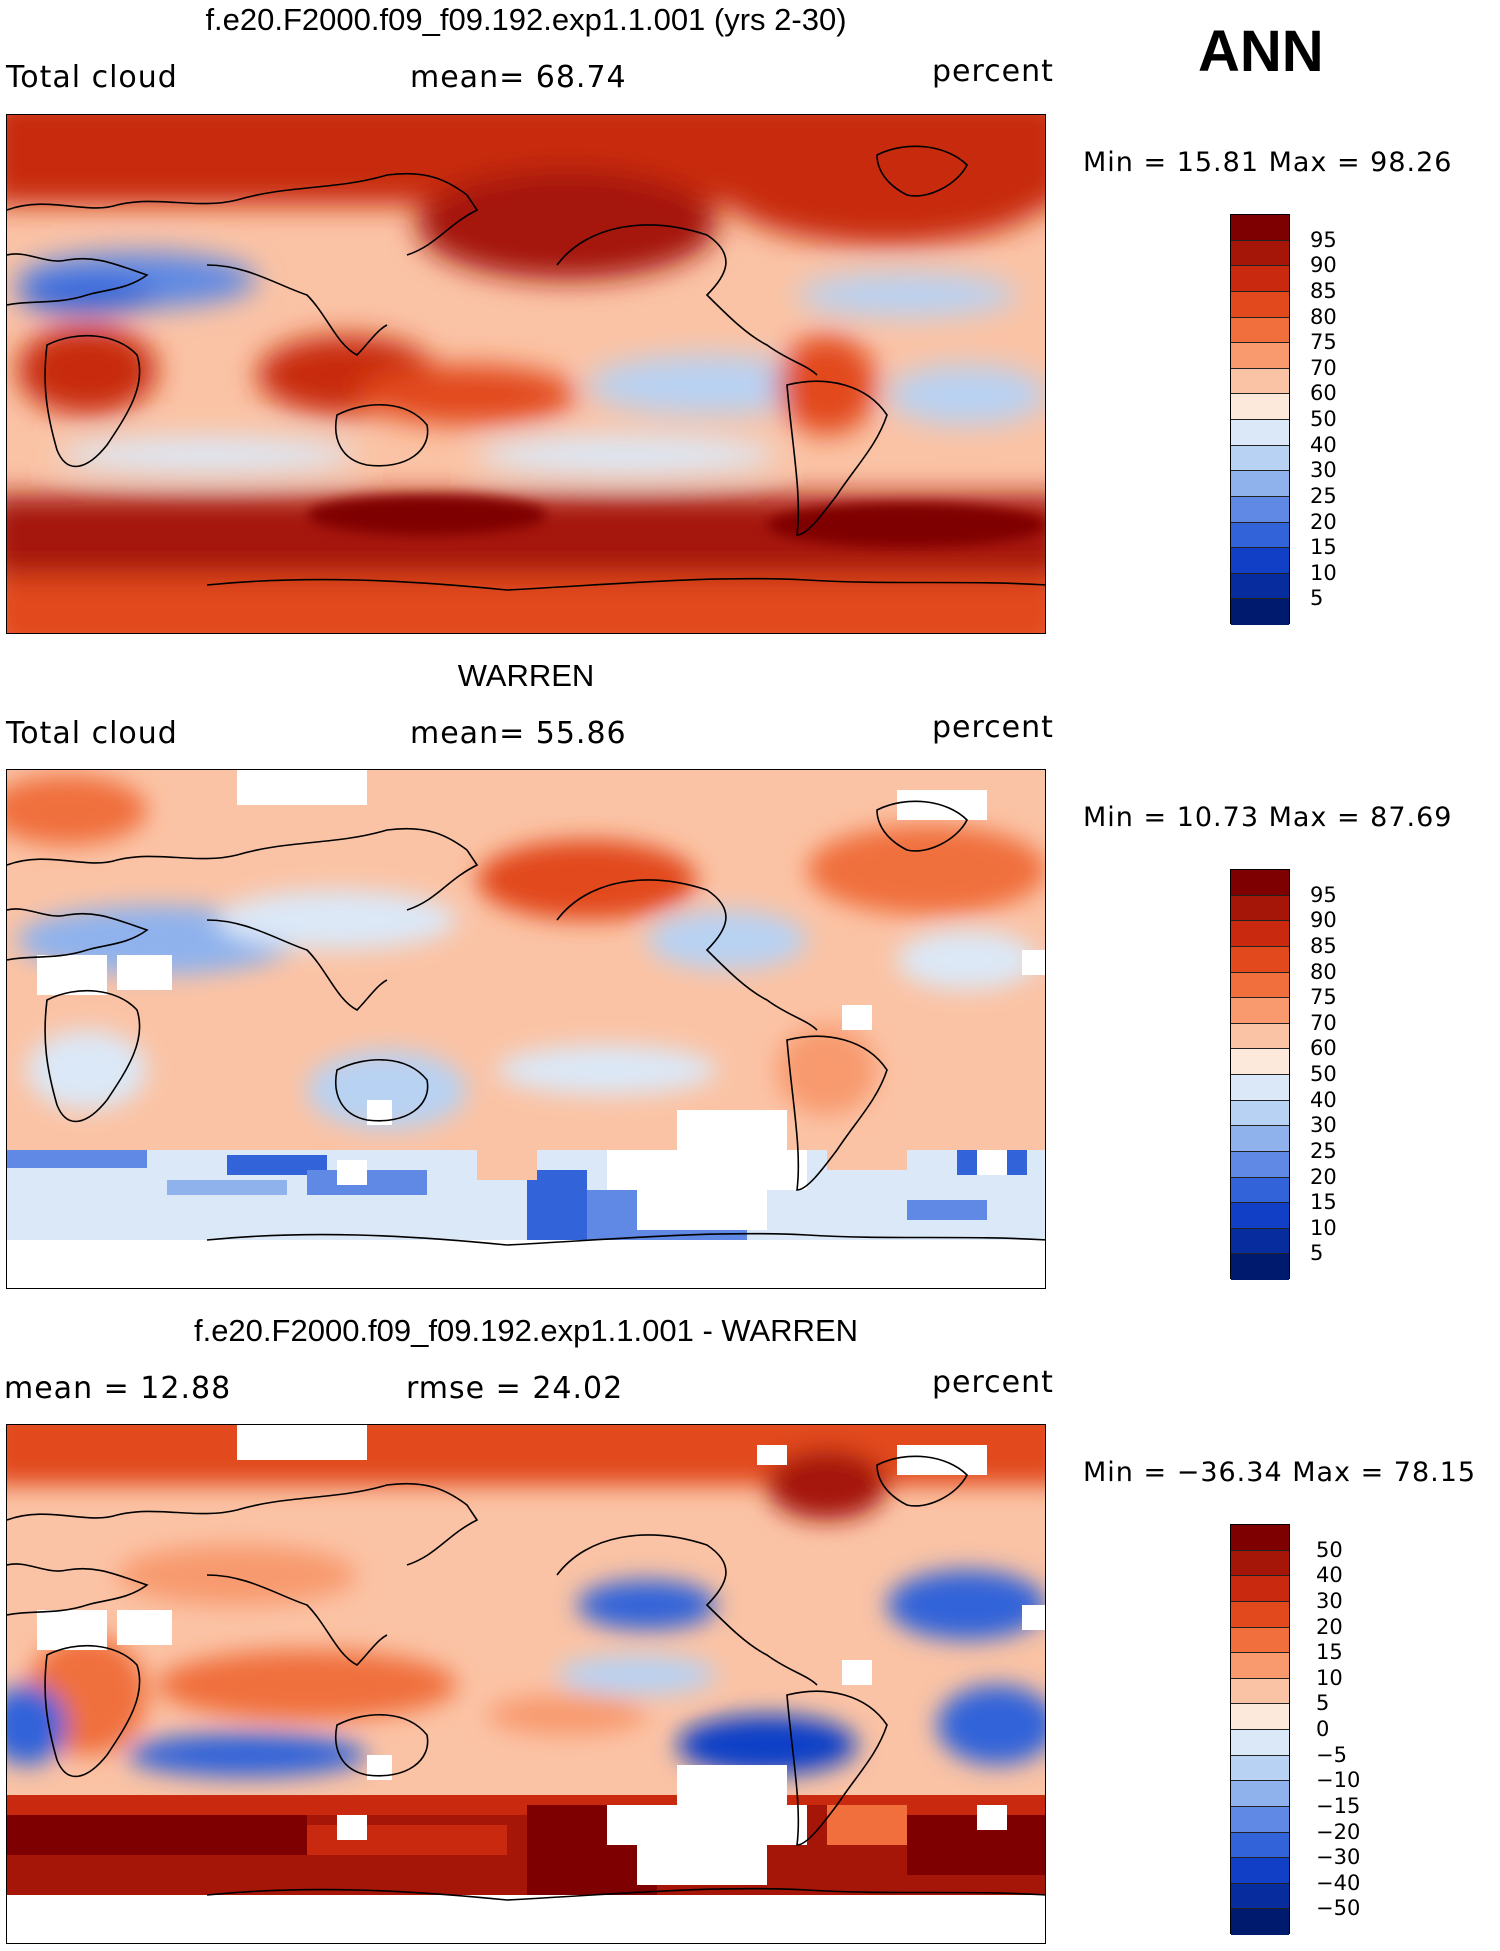  What do you see at coordinates (1338, 1882) in the screenshot?
I see `colorbar-tick-label: −40` at bounding box center [1338, 1882].